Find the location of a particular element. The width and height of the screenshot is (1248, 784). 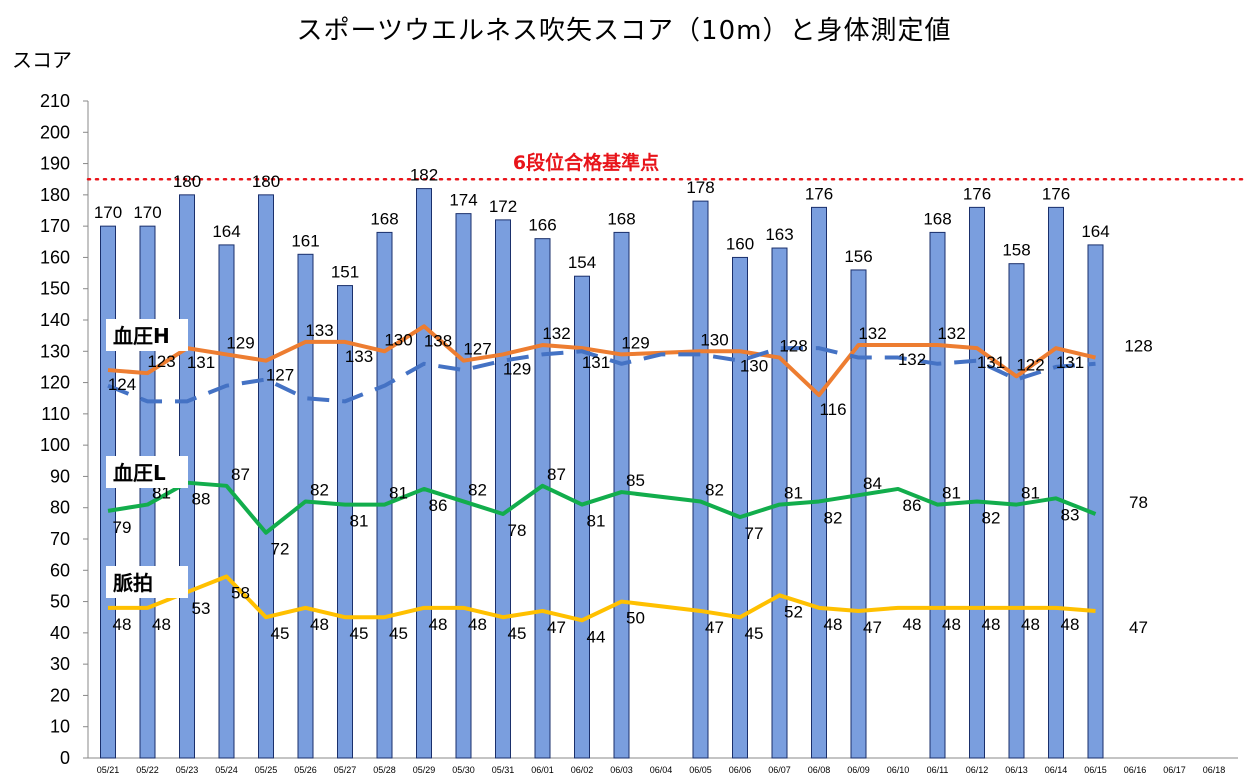

bar-value-label: 172 is located at coordinates (503, 206).